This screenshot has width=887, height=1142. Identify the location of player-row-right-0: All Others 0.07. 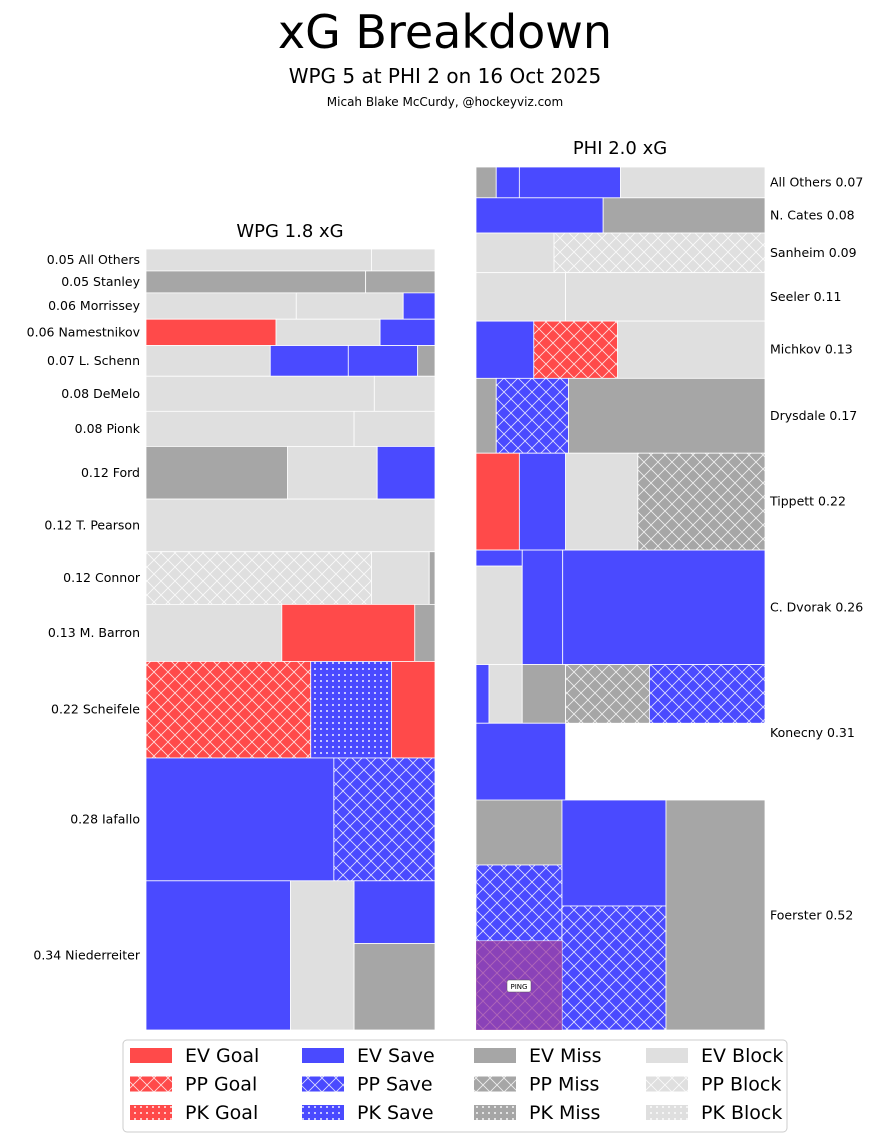
(669, 182).